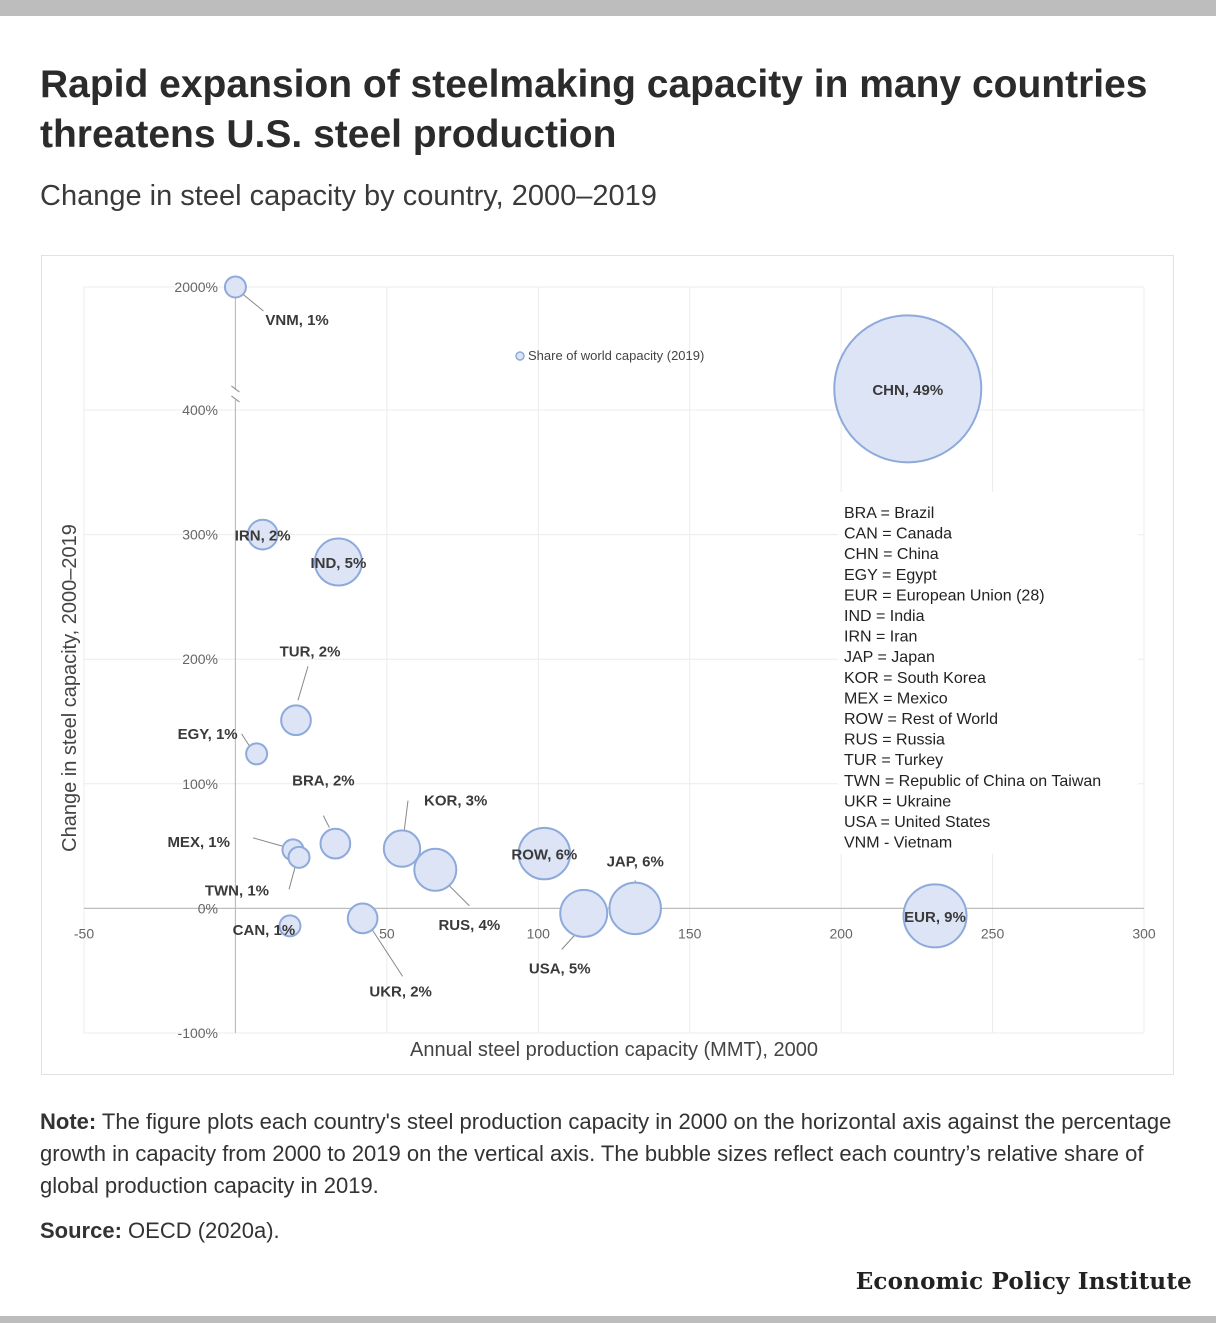 This screenshot has height=1323, width=1216. I want to click on size-legend-marker, so click(520, 356).